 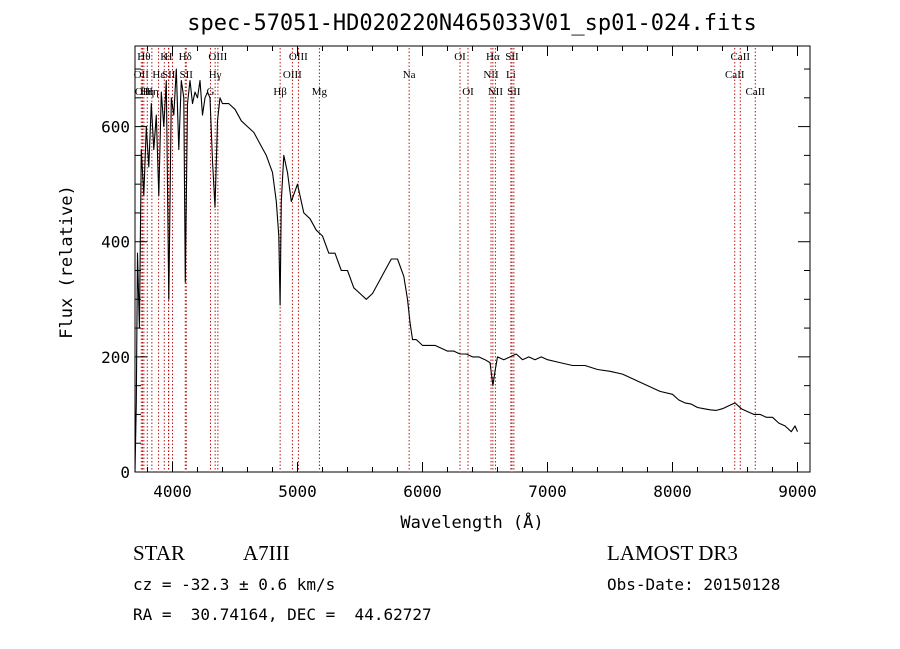 What do you see at coordinates (164, 57) in the screenshot?
I see `spectral-line-label: K` at bounding box center [164, 57].